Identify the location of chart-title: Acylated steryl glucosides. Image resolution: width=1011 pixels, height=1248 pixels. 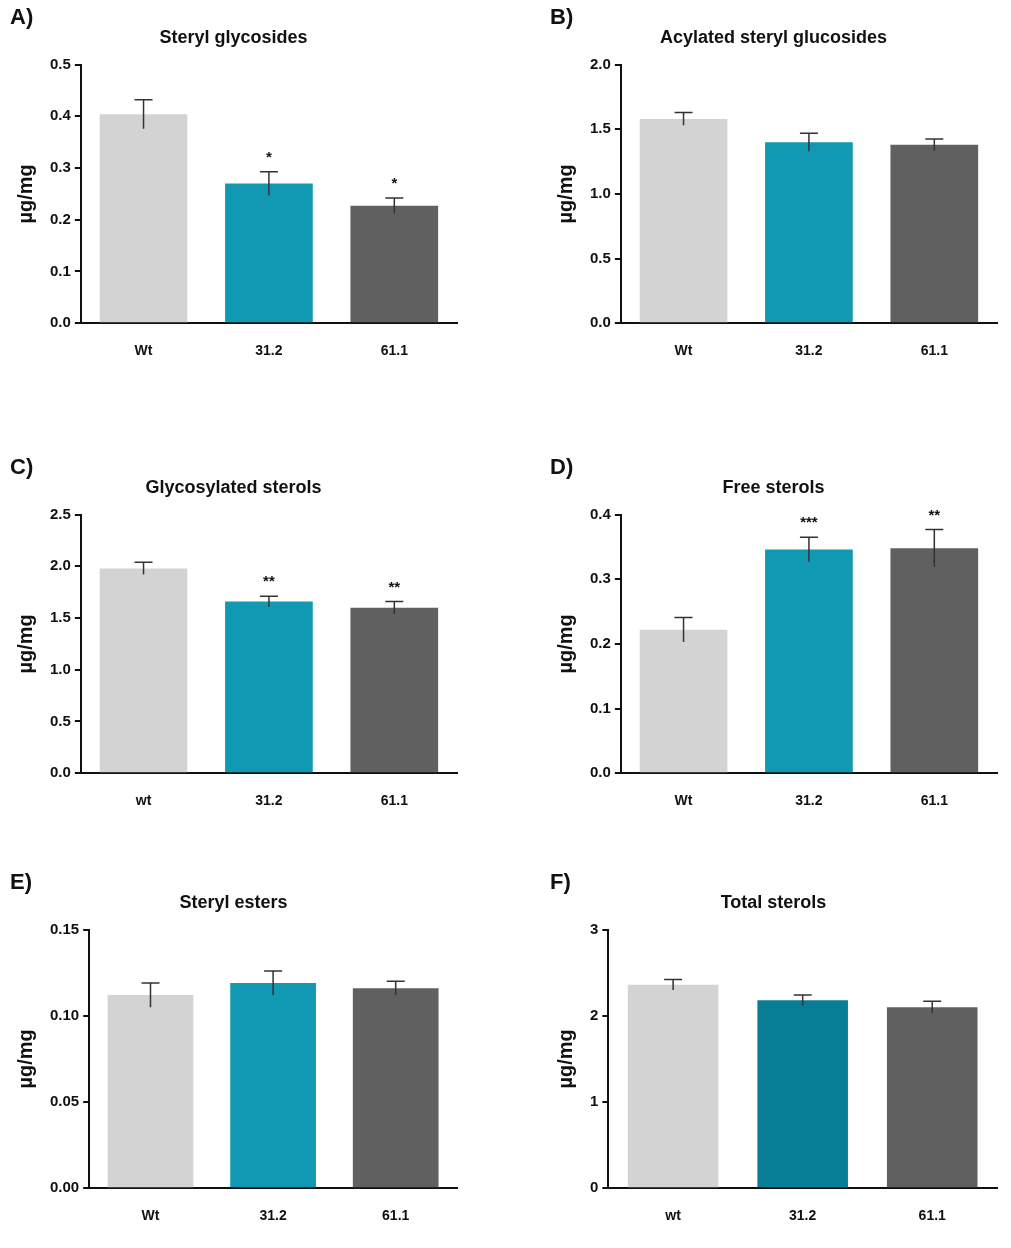
(773, 36).